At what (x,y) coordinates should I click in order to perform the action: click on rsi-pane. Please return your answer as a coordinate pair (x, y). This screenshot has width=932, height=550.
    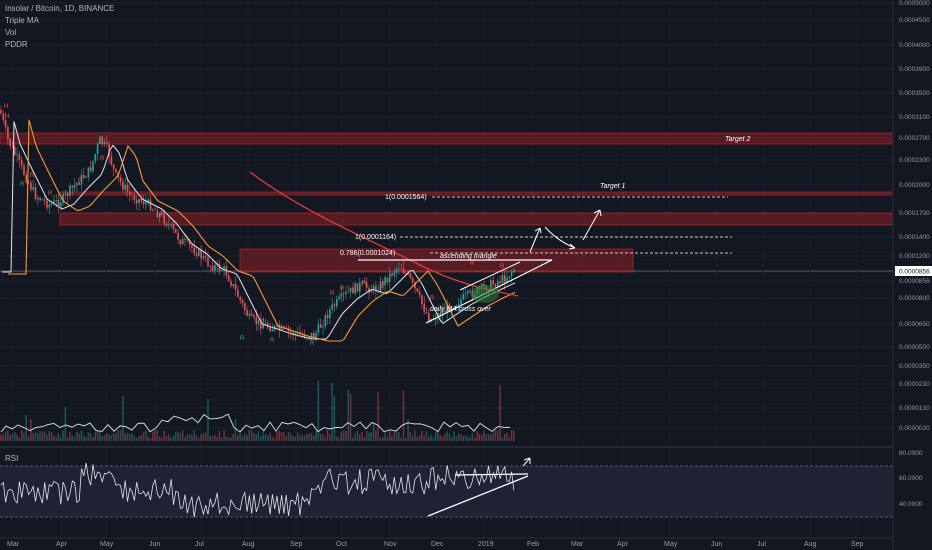
    Looking at the image, I should click on (446, 490).